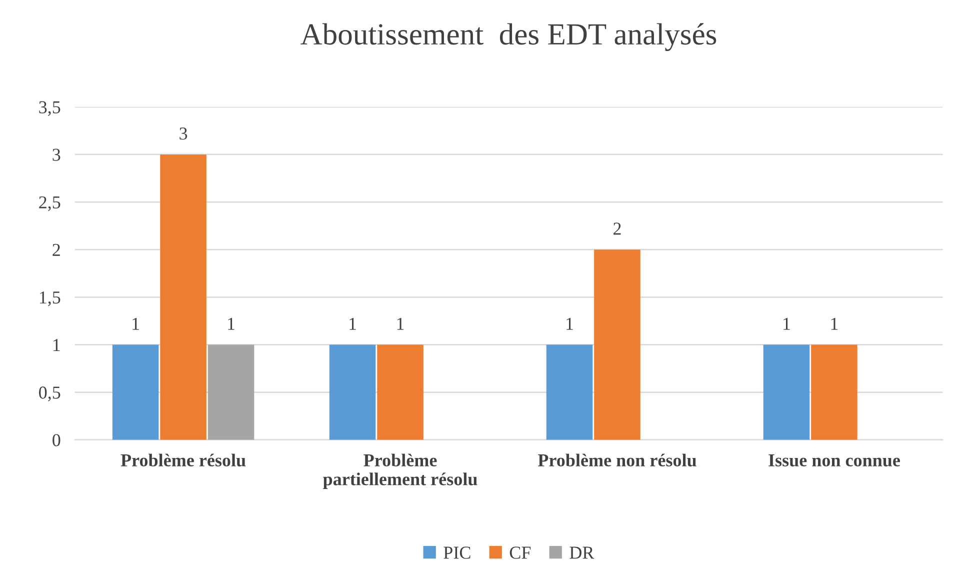 This screenshot has width=959, height=581. What do you see at coordinates (56, 154) in the screenshot?
I see `y-tick-label: 3` at bounding box center [56, 154].